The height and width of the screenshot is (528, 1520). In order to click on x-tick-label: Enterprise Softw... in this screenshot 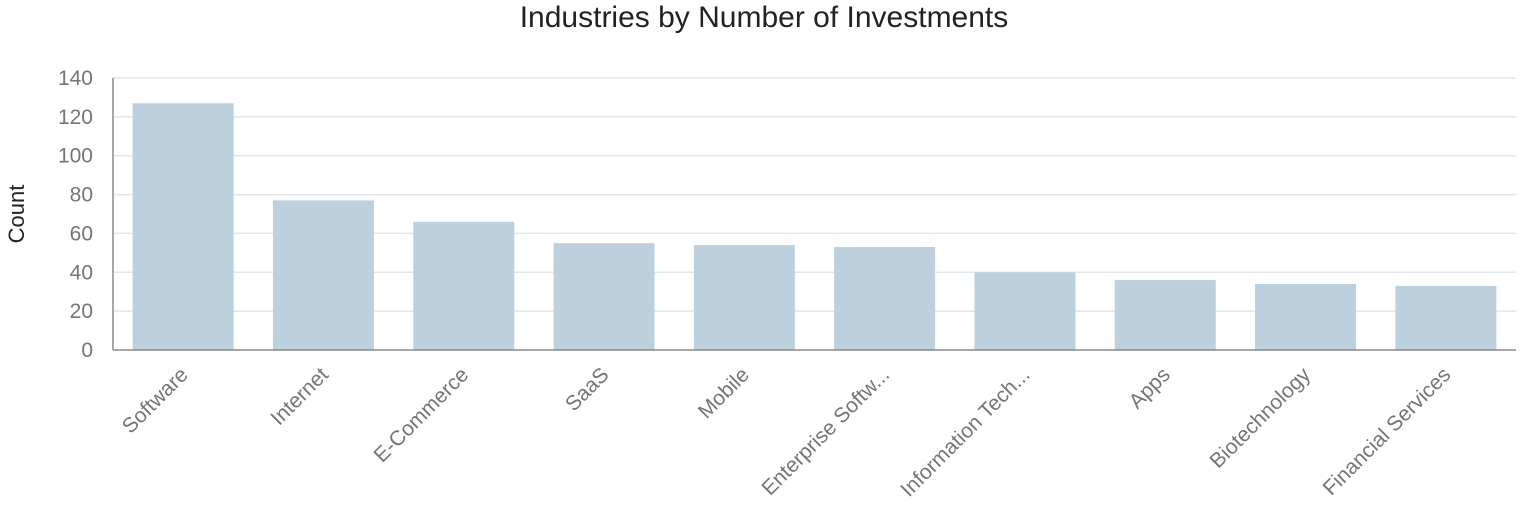, I will do `click(825, 431)`.